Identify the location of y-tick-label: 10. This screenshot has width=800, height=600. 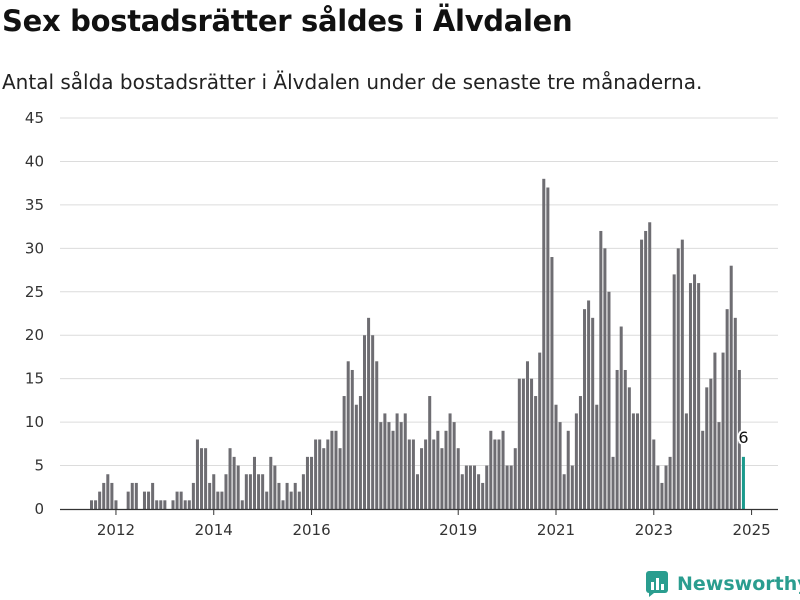
(34, 422).